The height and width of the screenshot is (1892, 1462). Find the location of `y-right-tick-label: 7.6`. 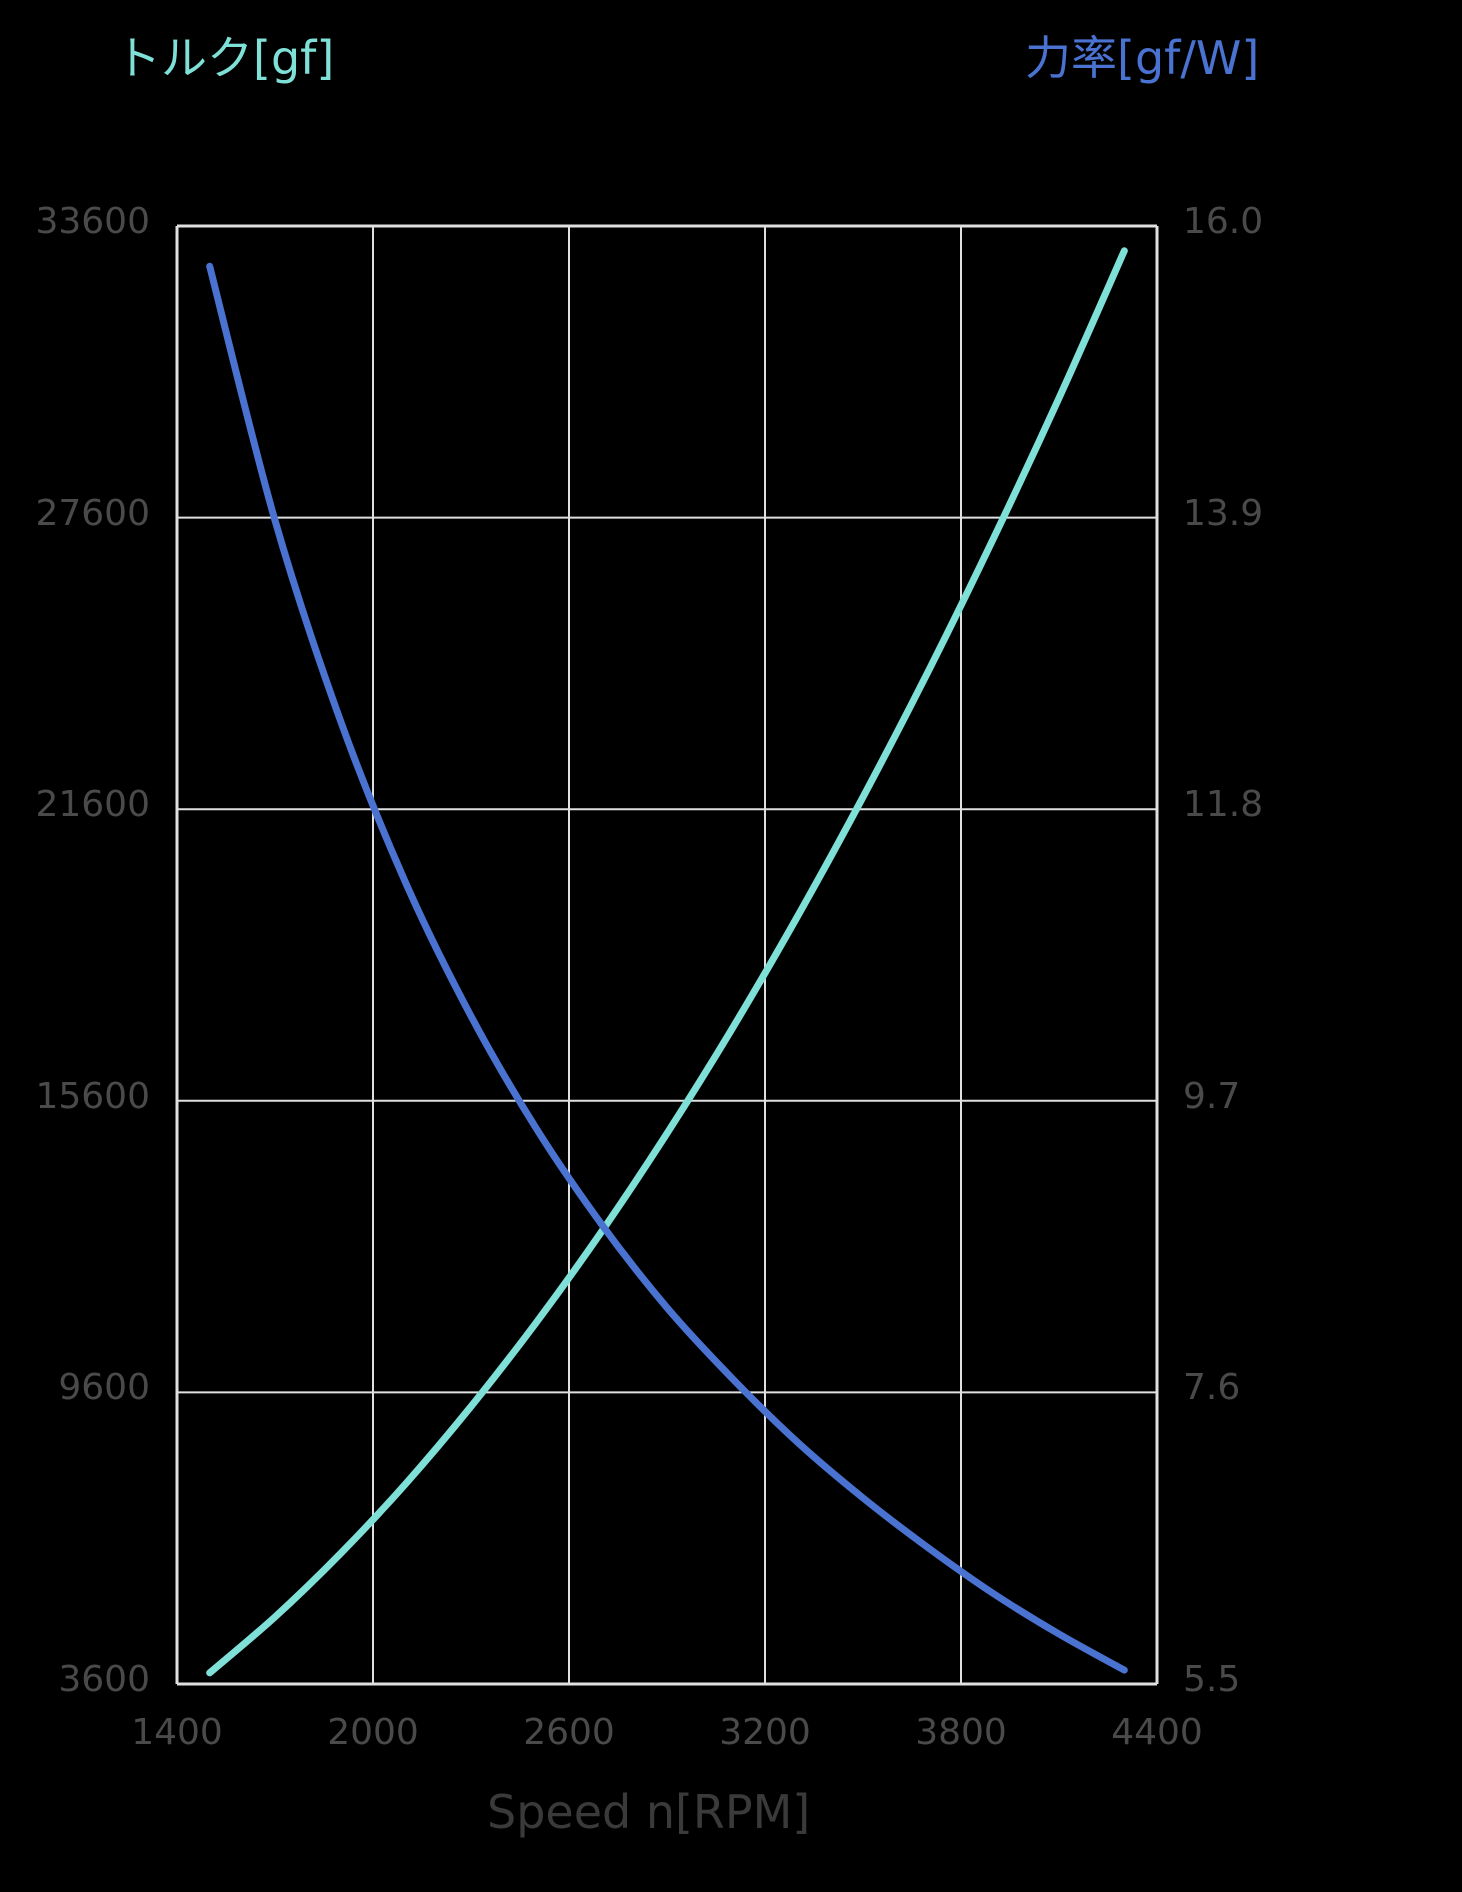

y-right-tick-label: 7.6 is located at coordinates (1212, 1388).